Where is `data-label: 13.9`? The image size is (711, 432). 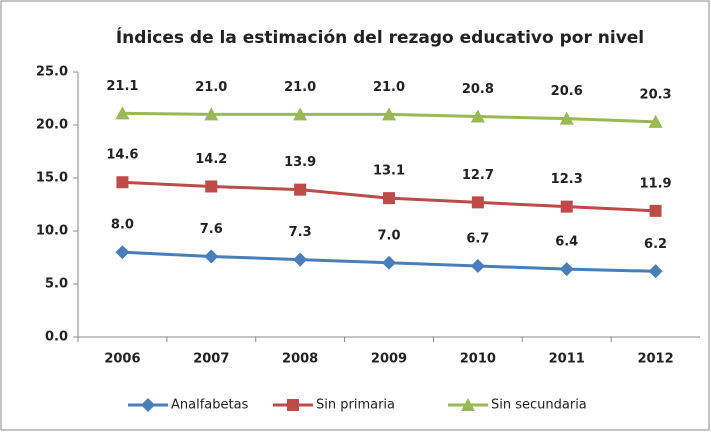
data-label: 13.9 is located at coordinates (300, 162).